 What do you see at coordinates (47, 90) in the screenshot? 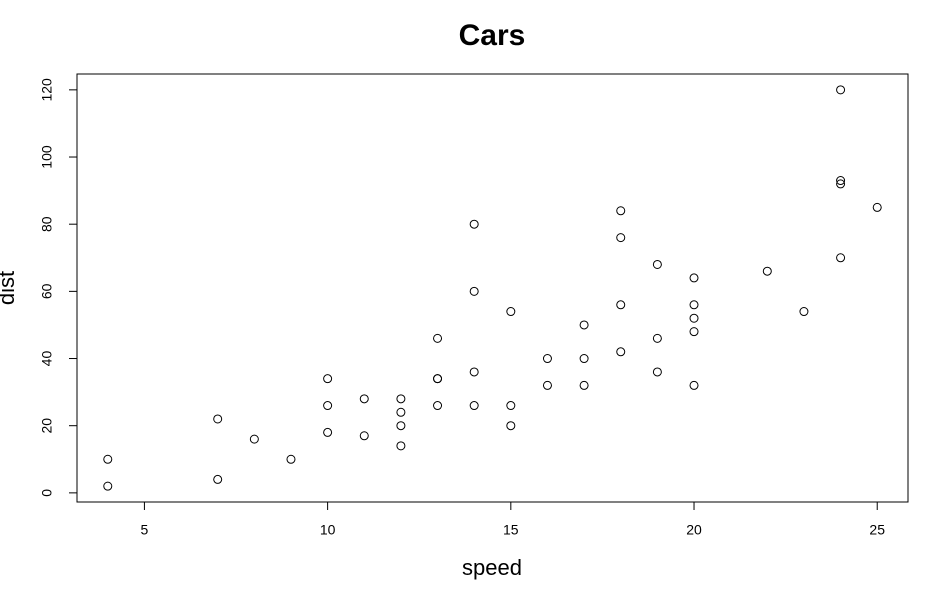
I see `y-tick-label: 120` at bounding box center [47, 90].